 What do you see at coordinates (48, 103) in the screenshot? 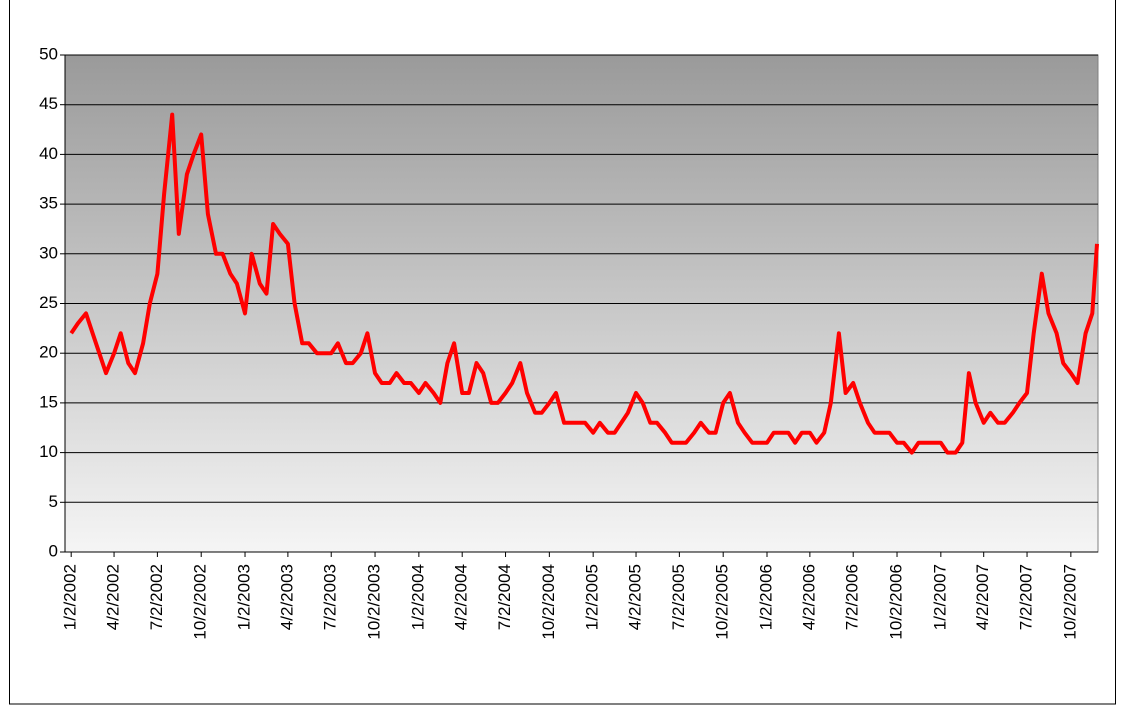
I see `y-tick-label: 45` at bounding box center [48, 103].